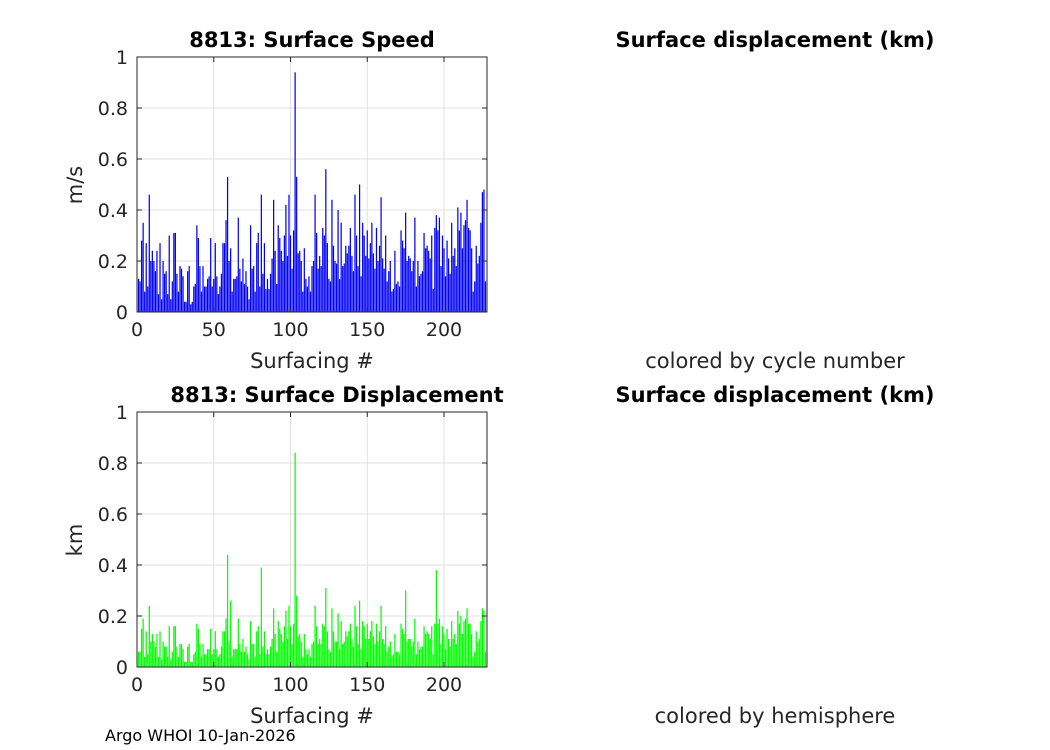 This screenshot has height=750, width=1050. Describe the element at coordinates (113, 160) in the screenshot. I see `speed-chart-ytick-label: 0.6` at that location.